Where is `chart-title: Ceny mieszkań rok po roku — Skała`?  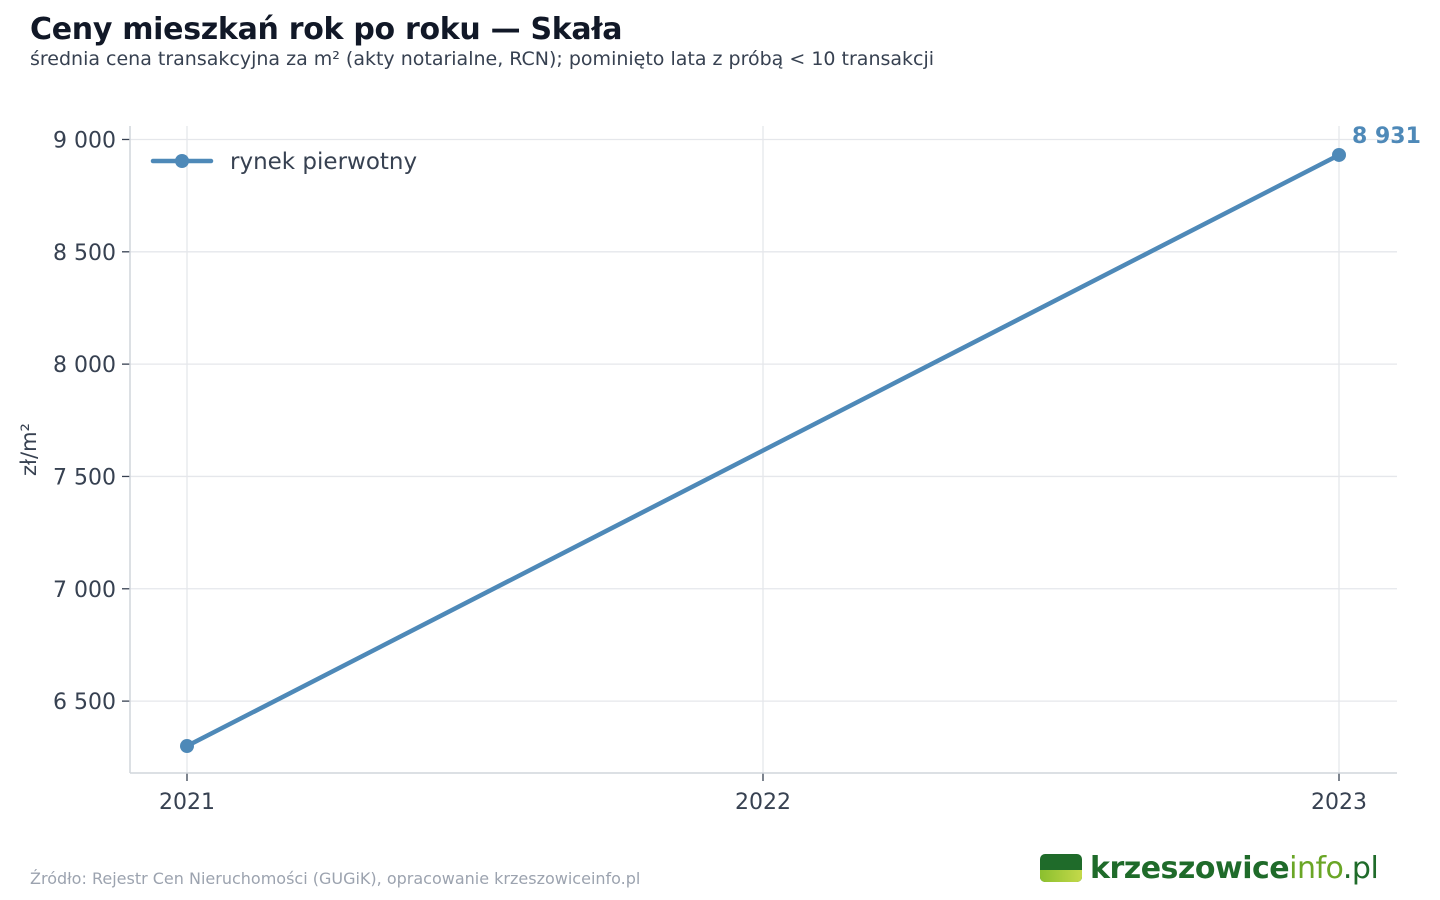
chart-title: Ceny mieszkań rok po roku — Skała is located at coordinates (326, 29).